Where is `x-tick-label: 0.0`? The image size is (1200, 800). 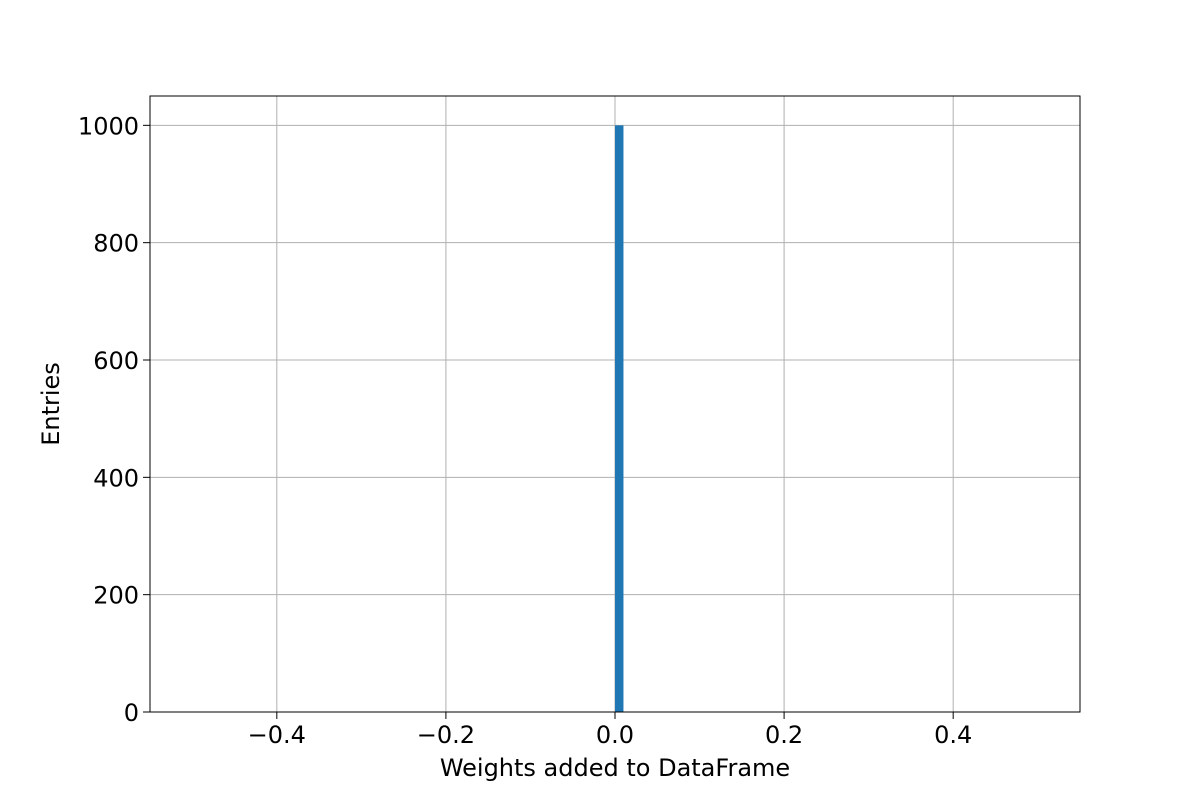 x-tick-label: 0.0 is located at coordinates (615, 735).